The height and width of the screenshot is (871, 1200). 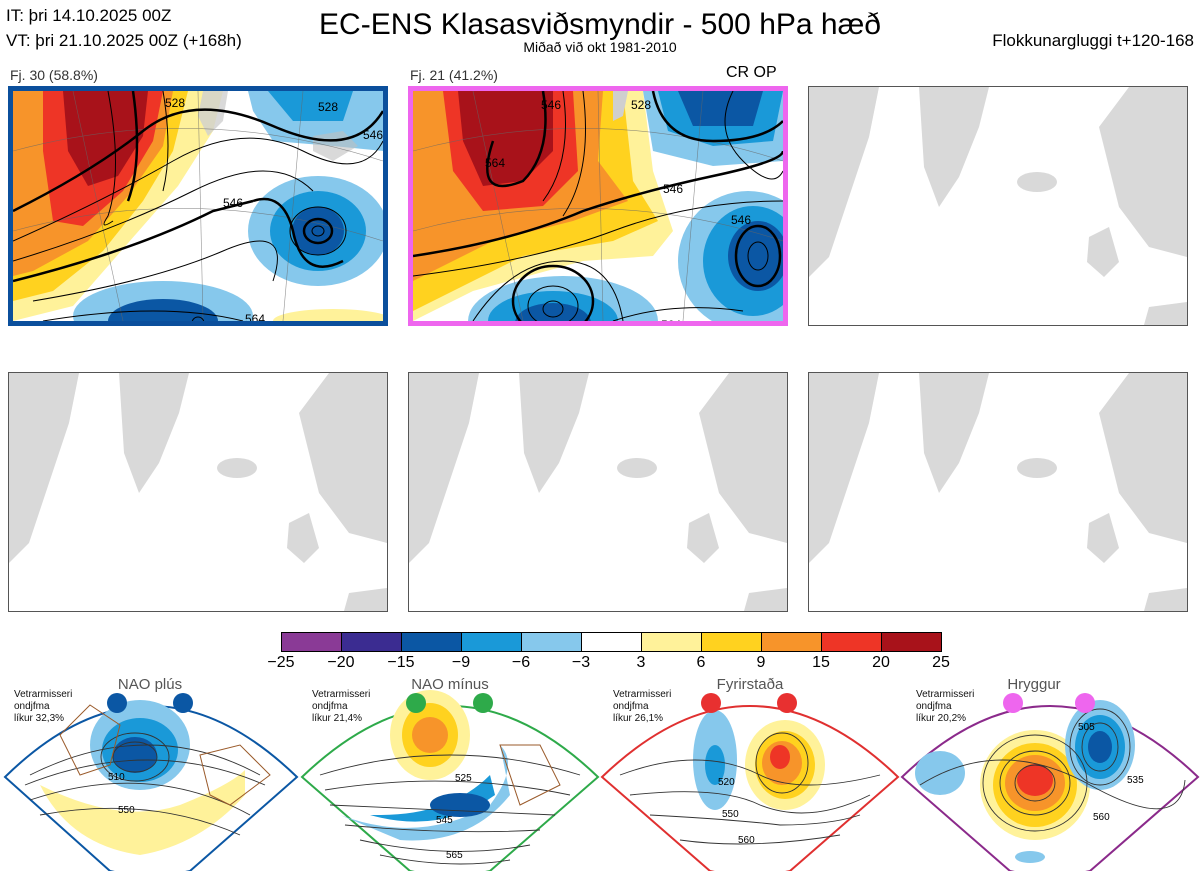 What do you see at coordinates (1034, 684) in the screenshot?
I see `regime-title-ridge: Hryggur` at bounding box center [1034, 684].